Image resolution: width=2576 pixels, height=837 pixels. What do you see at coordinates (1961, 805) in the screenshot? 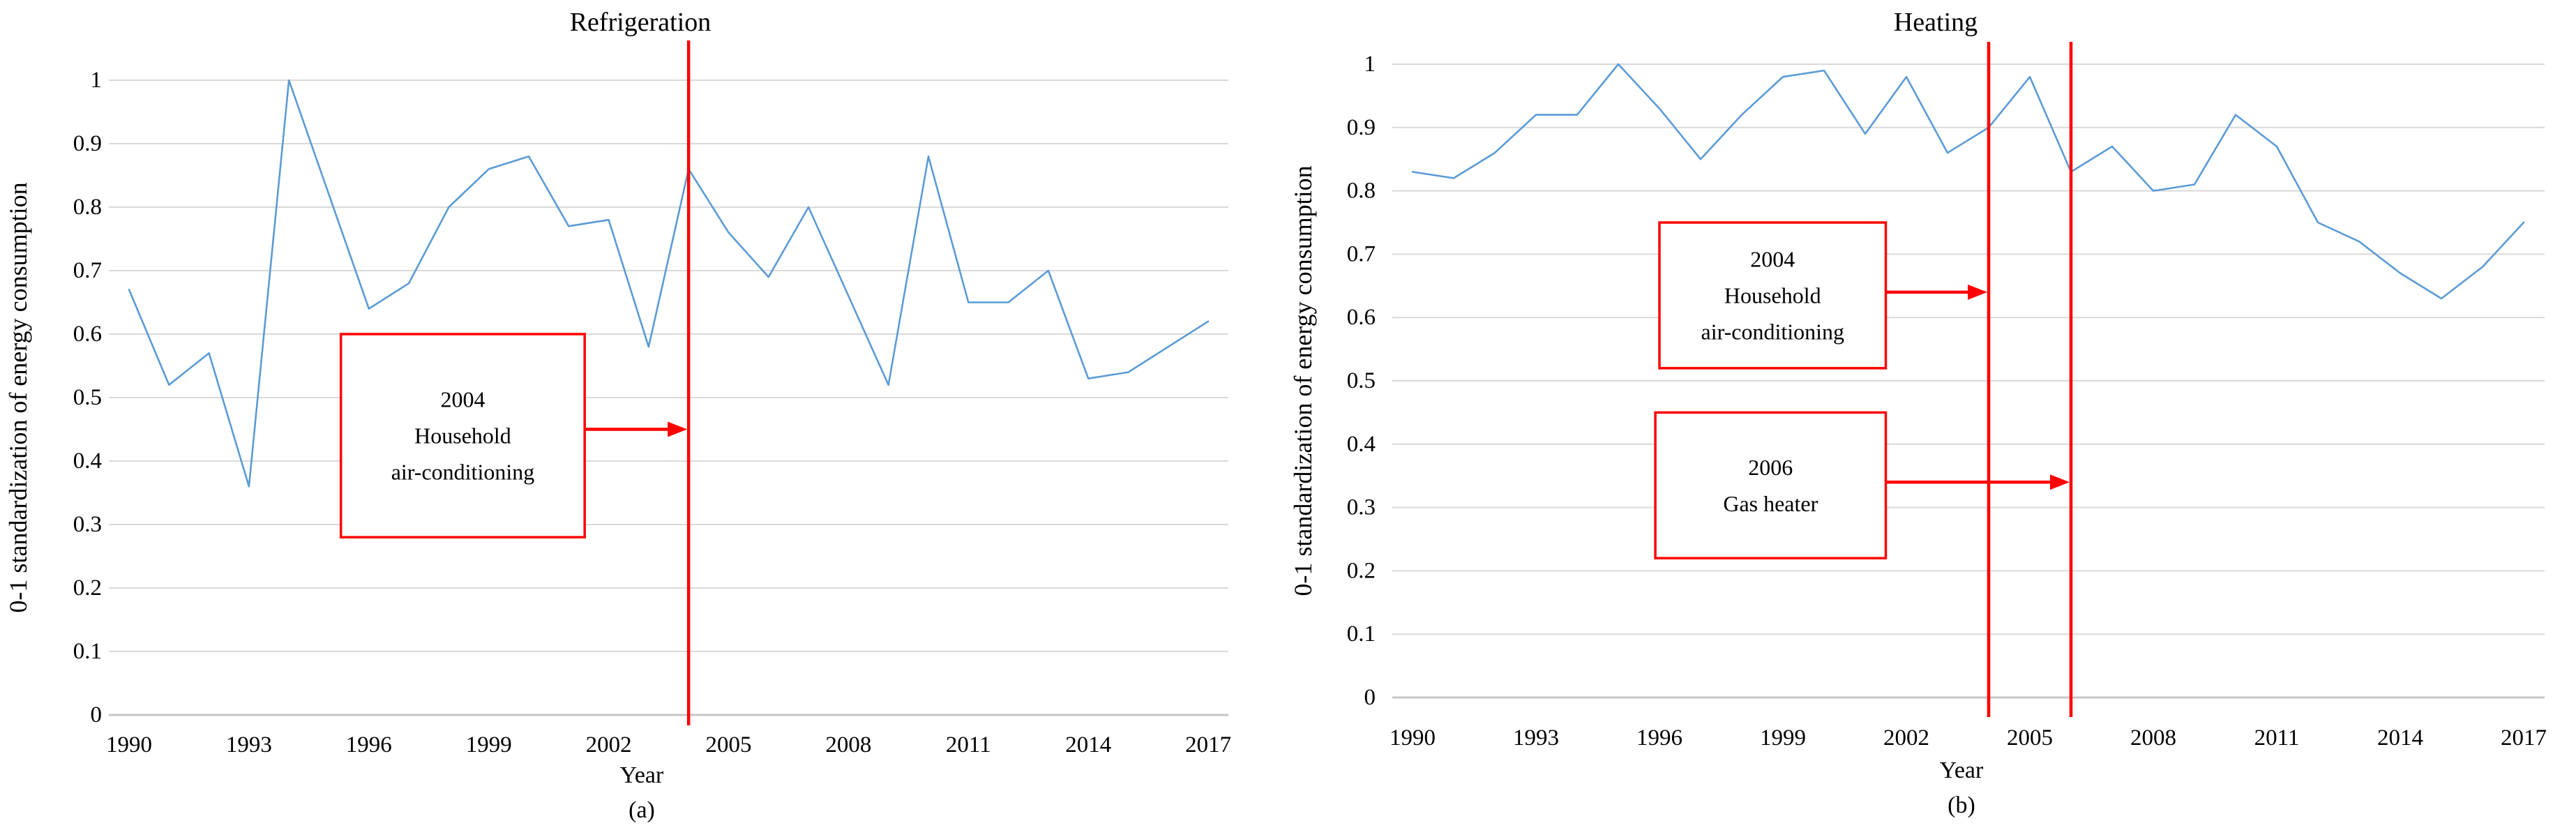
I see `panel-label-b: (b)` at bounding box center [1961, 805].